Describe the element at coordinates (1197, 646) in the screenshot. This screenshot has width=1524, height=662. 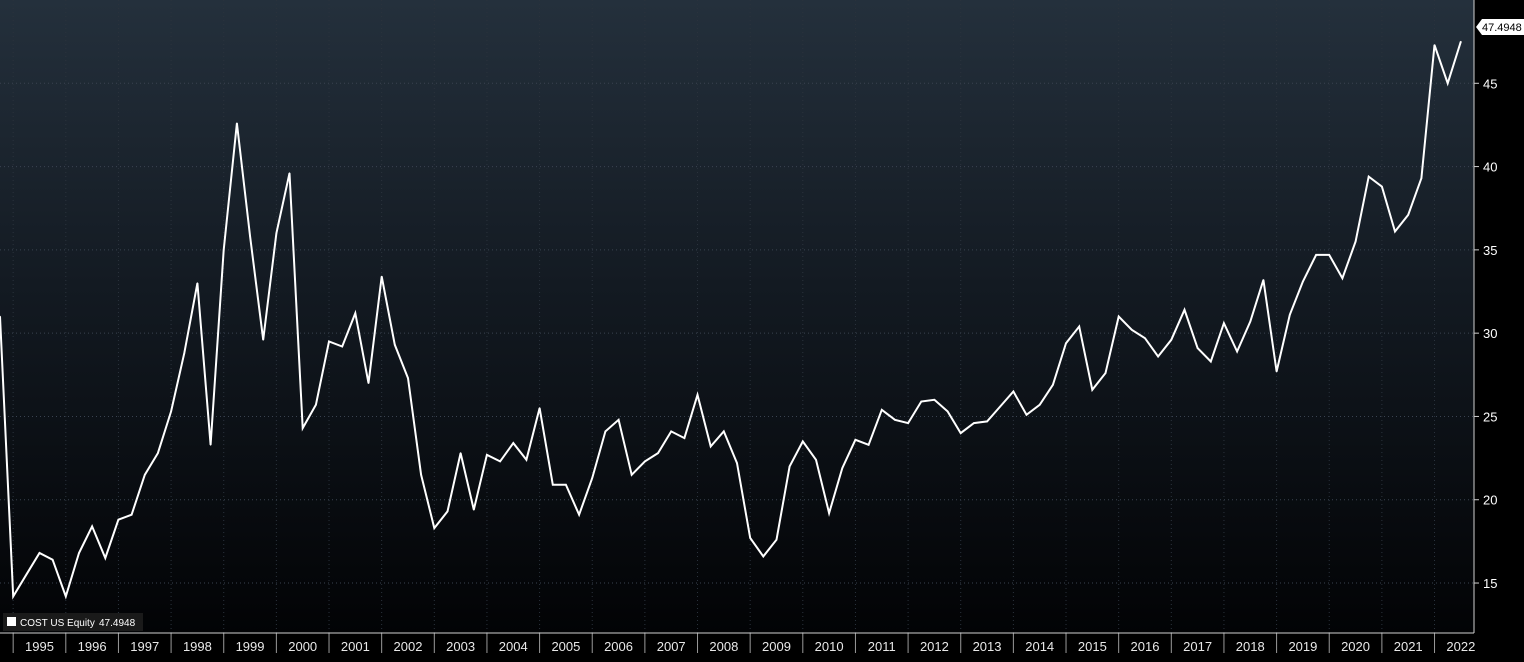
I see `x-tick-label: 2017` at that location.